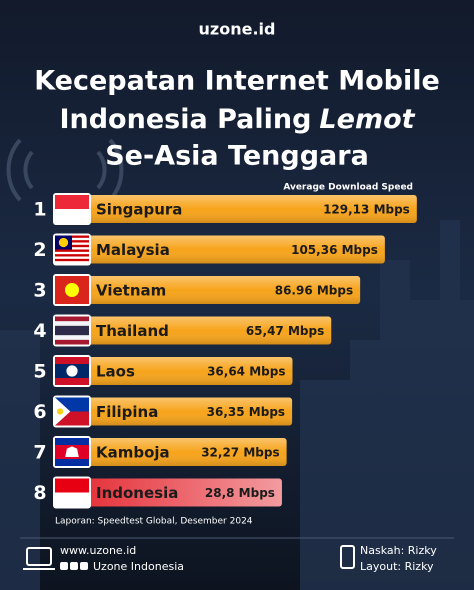  I want to click on value-label: 28,8 Mbps, so click(240, 493).